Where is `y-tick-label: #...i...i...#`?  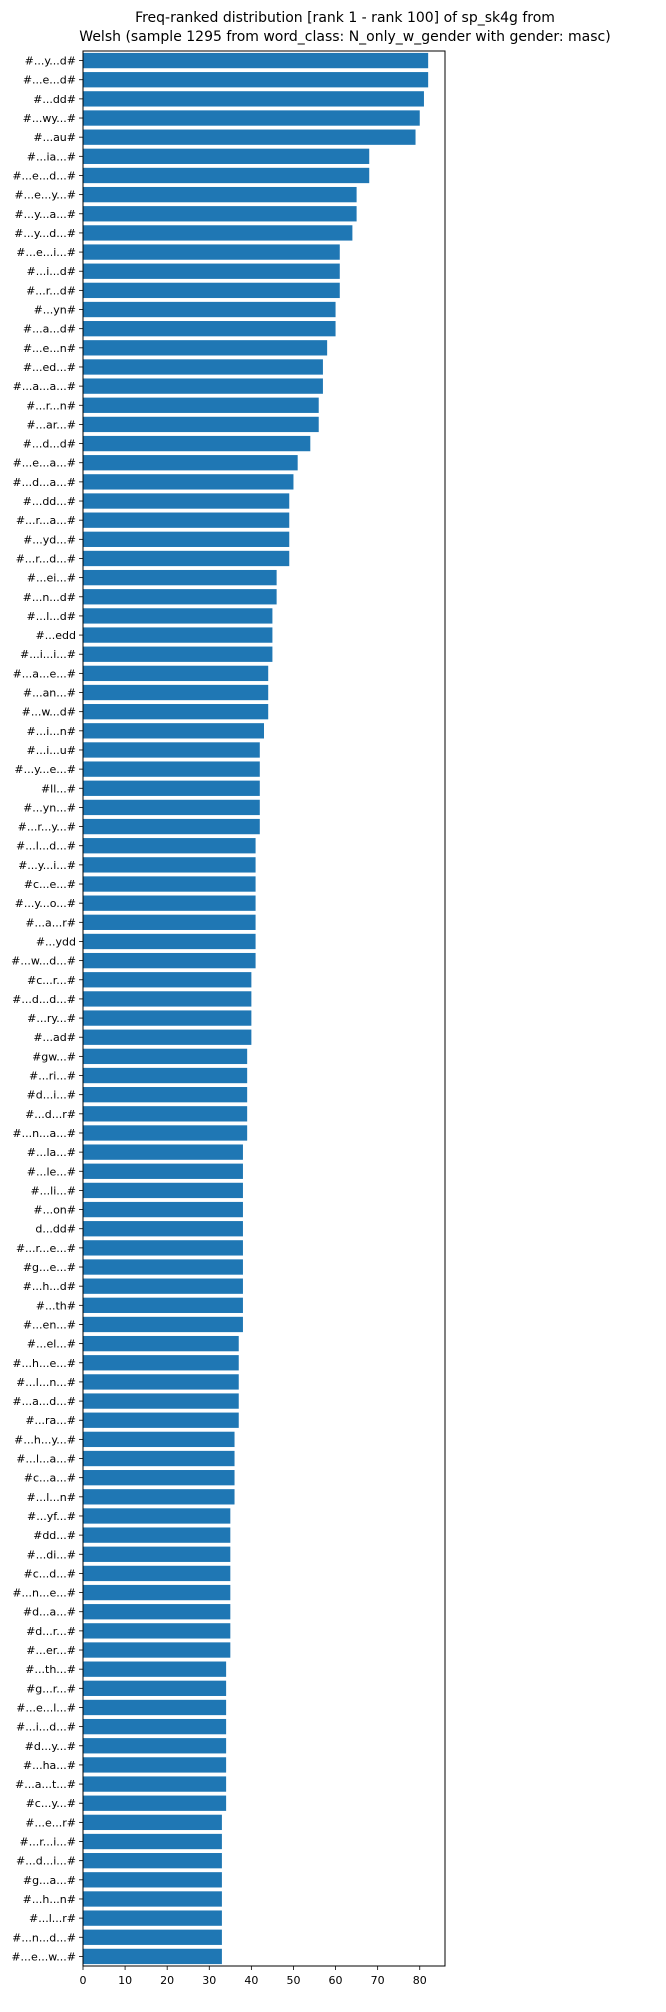 y-tick-label: #...i...i...# is located at coordinates (48, 654).